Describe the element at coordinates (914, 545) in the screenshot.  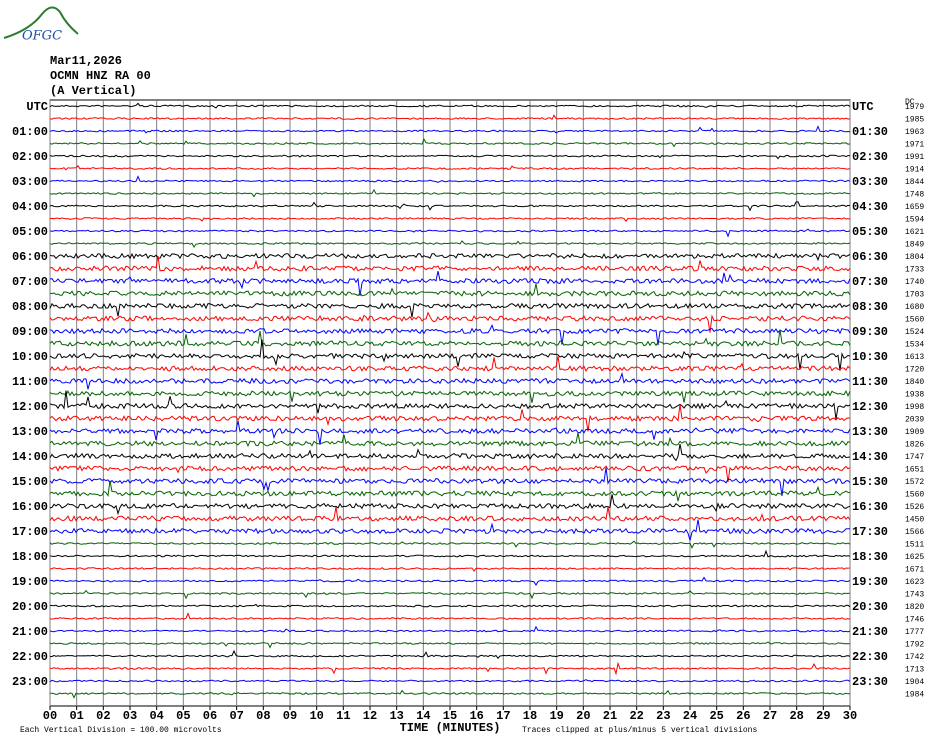
I see `dc-value: 1511` at that location.